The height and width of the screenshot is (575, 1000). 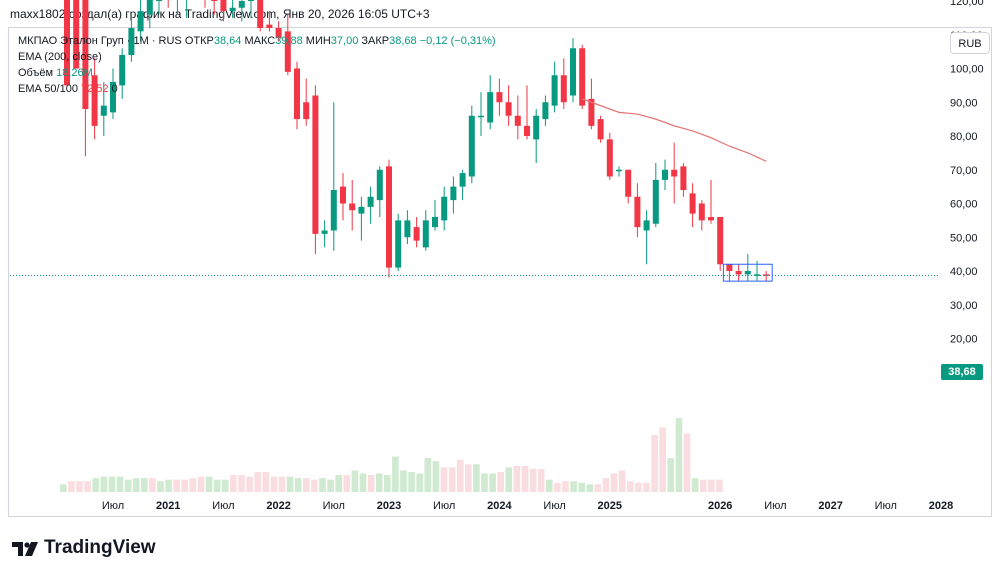 What do you see at coordinates (257, 73) in the screenshot?
I see `volume-row: Объём 18,26M` at bounding box center [257, 73].